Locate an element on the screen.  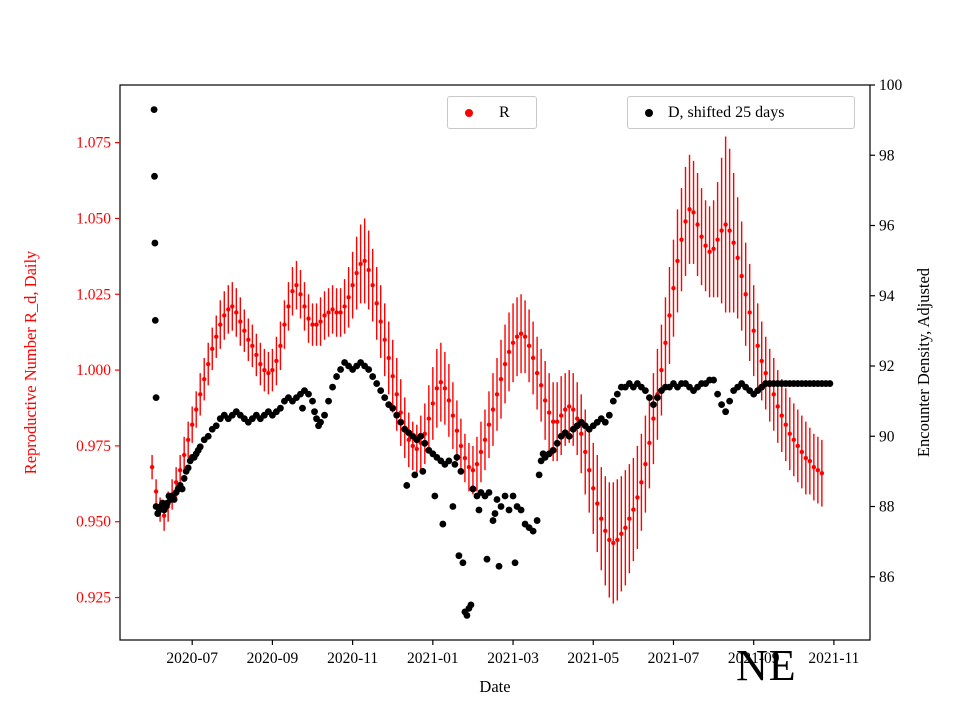
svg-text: 1.025 is located at coordinates (93, 294).